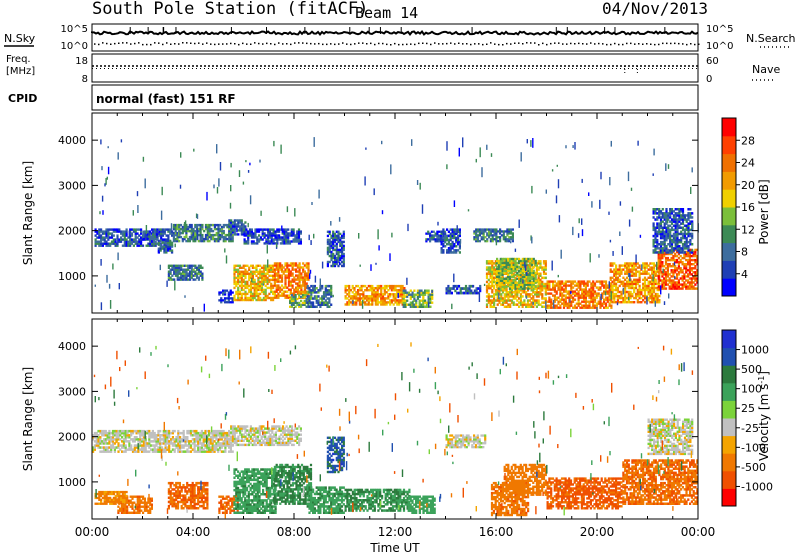 This screenshot has height=558, width=800. I want to click on nsky-label: N.Sky, so click(20, 38).